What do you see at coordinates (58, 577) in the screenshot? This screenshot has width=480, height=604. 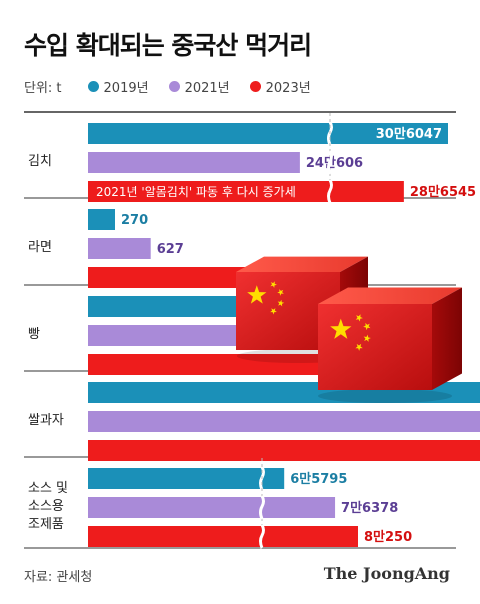 I see `source-note: 자료: 관세청` at bounding box center [58, 577].